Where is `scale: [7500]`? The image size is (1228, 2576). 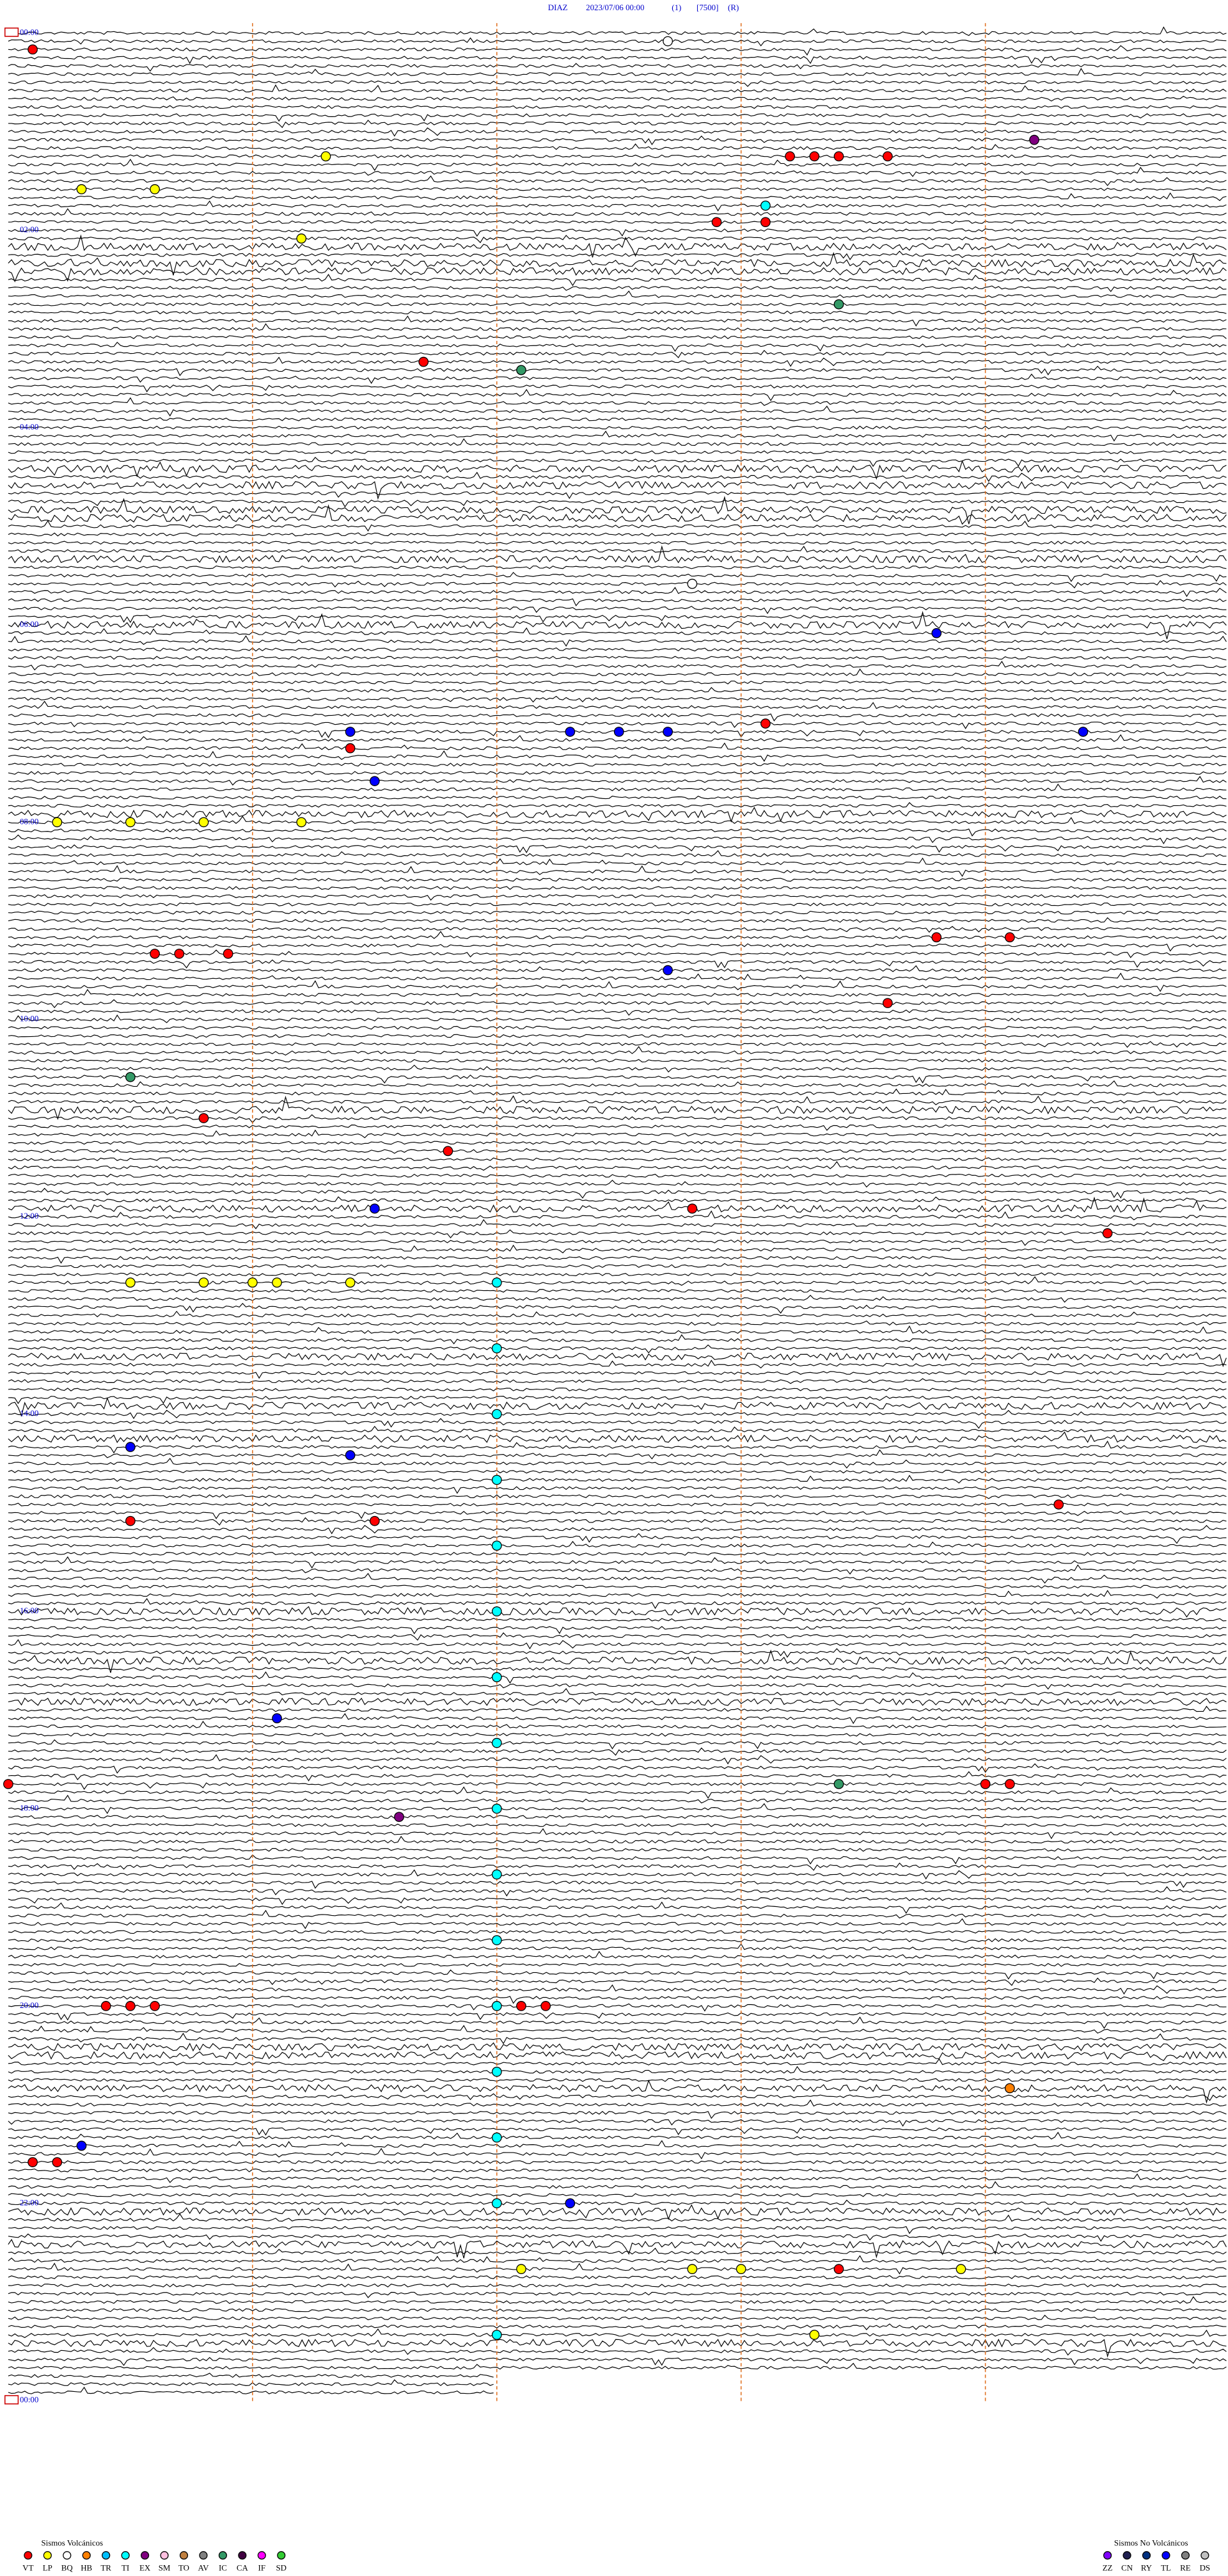
scale: [7500] is located at coordinates (707, 7).